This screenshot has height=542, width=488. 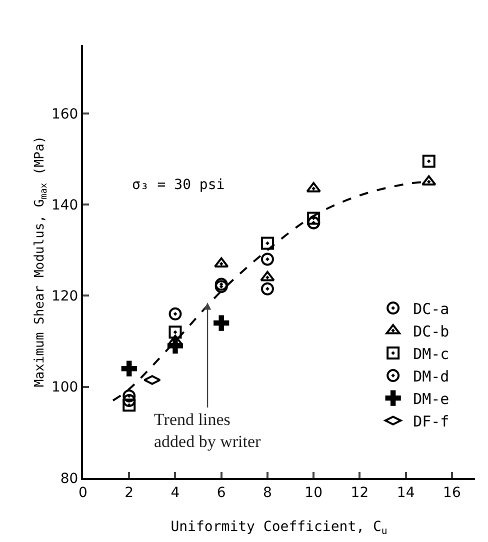 I want to click on legend-label: DM-e, so click(x=431, y=399).